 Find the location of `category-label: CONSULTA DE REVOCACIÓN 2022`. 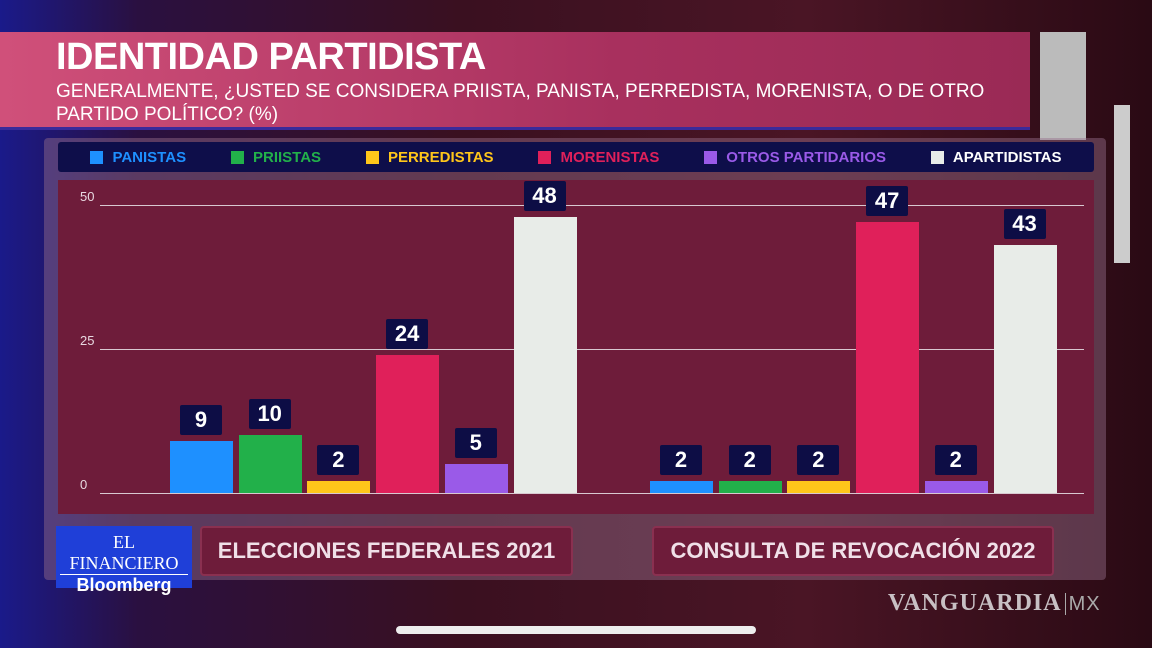

category-label: CONSULTA DE REVOCACIÓN 2022 is located at coordinates (853, 551).